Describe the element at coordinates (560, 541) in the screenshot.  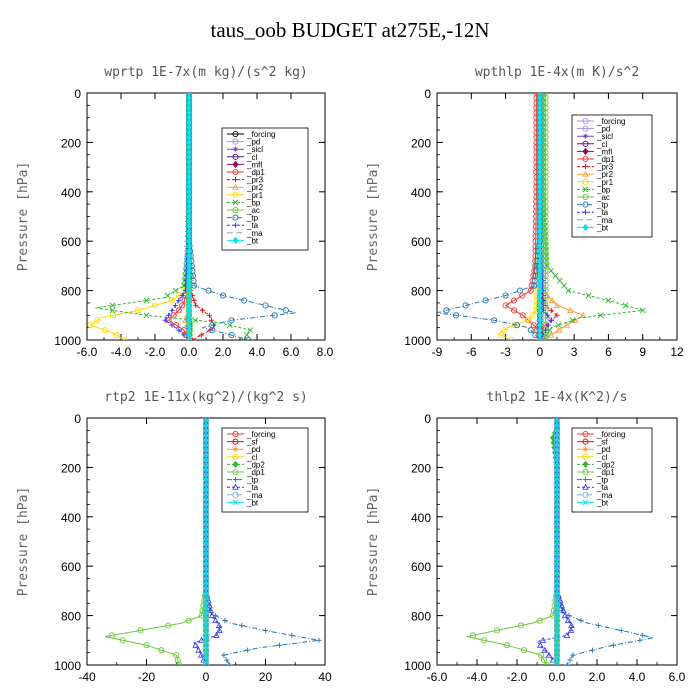
I see `plot-area` at that location.